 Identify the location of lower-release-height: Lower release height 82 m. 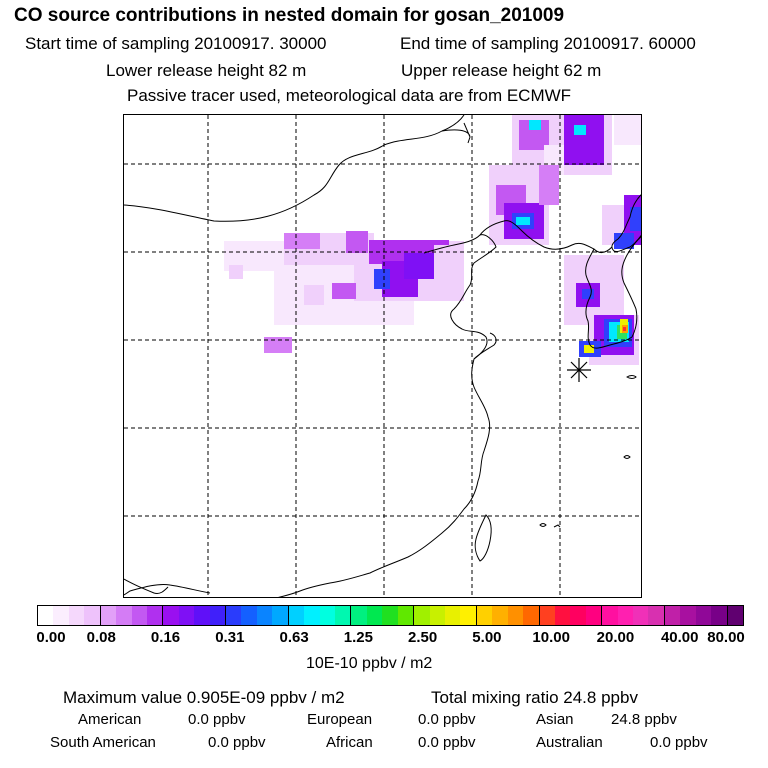
(206, 70).